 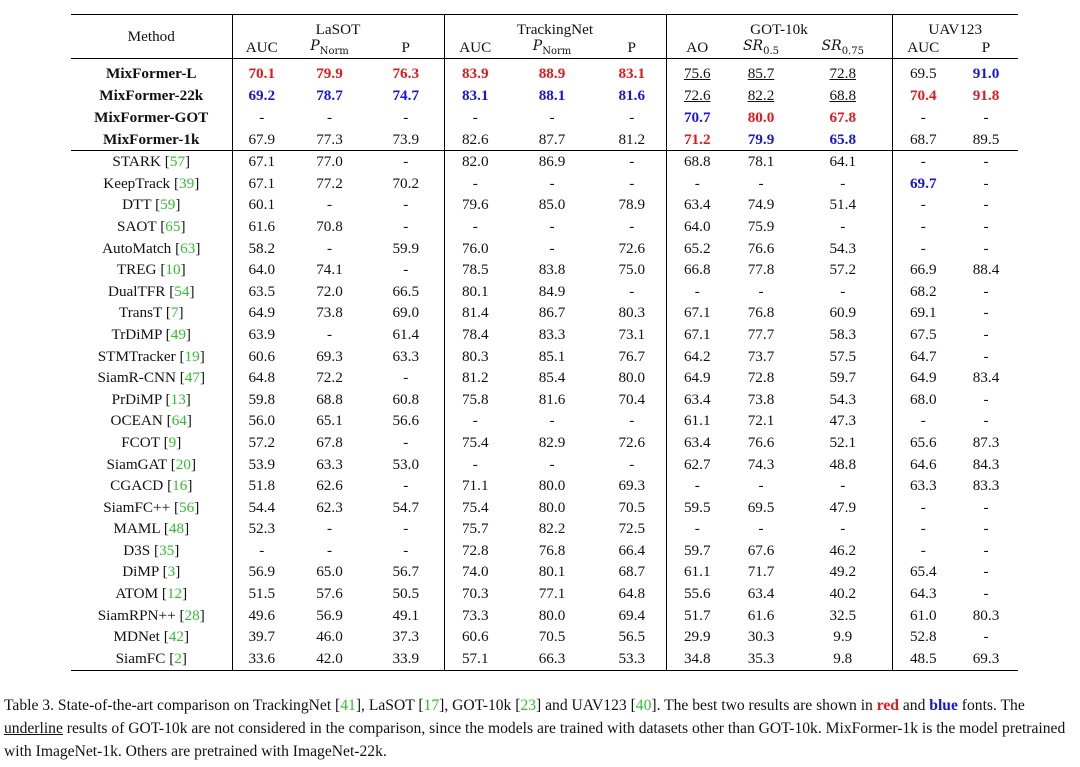 What do you see at coordinates (528, 705) in the screenshot?
I see `caption-citation: 23` at bounding box center [528, 705].